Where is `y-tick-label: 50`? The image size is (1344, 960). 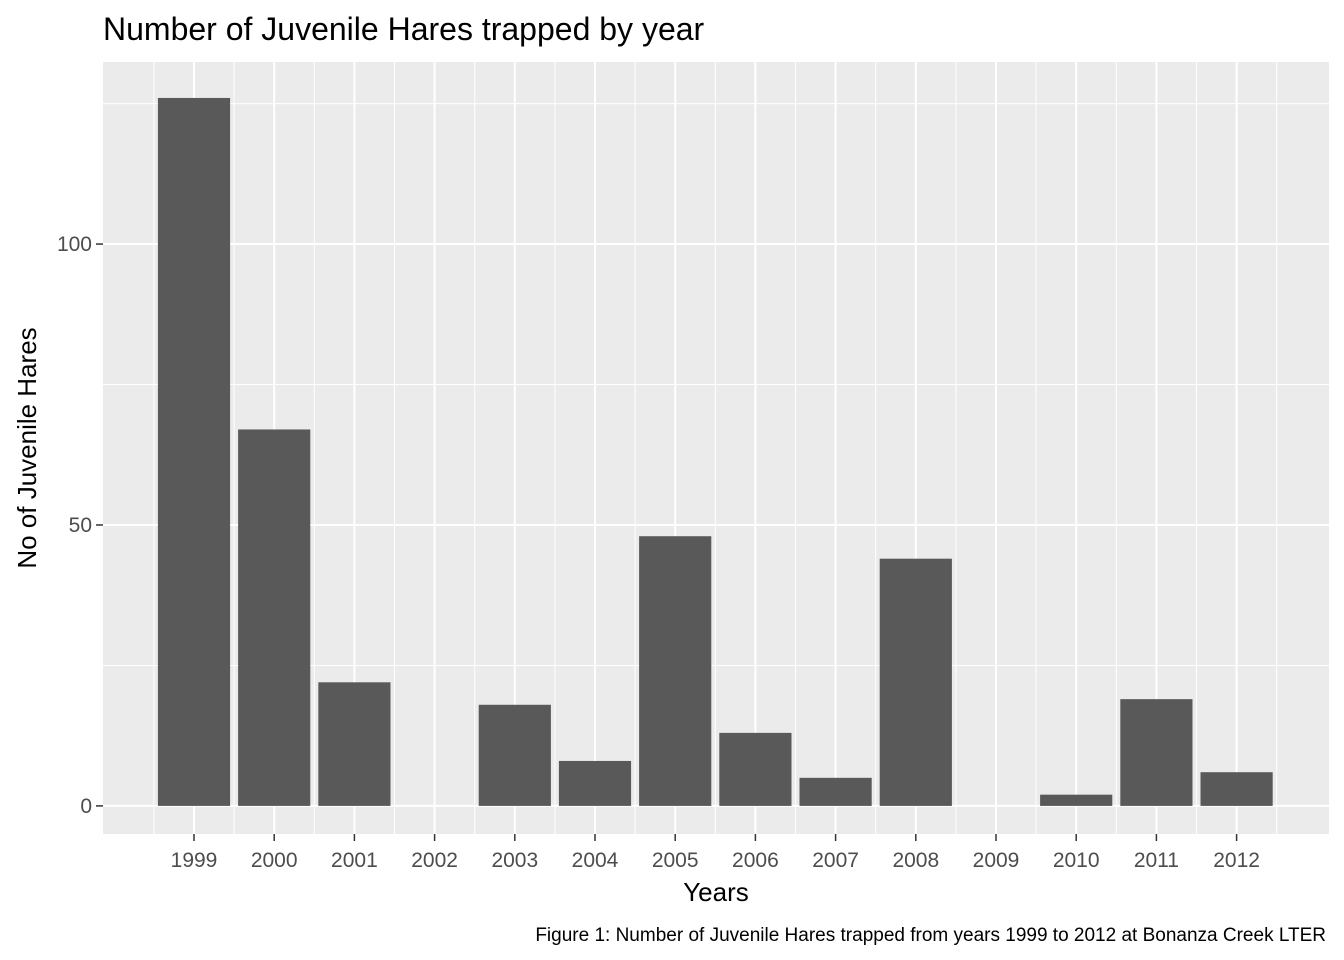 y-tick-label: 50 is located at coordinates (80, 525).